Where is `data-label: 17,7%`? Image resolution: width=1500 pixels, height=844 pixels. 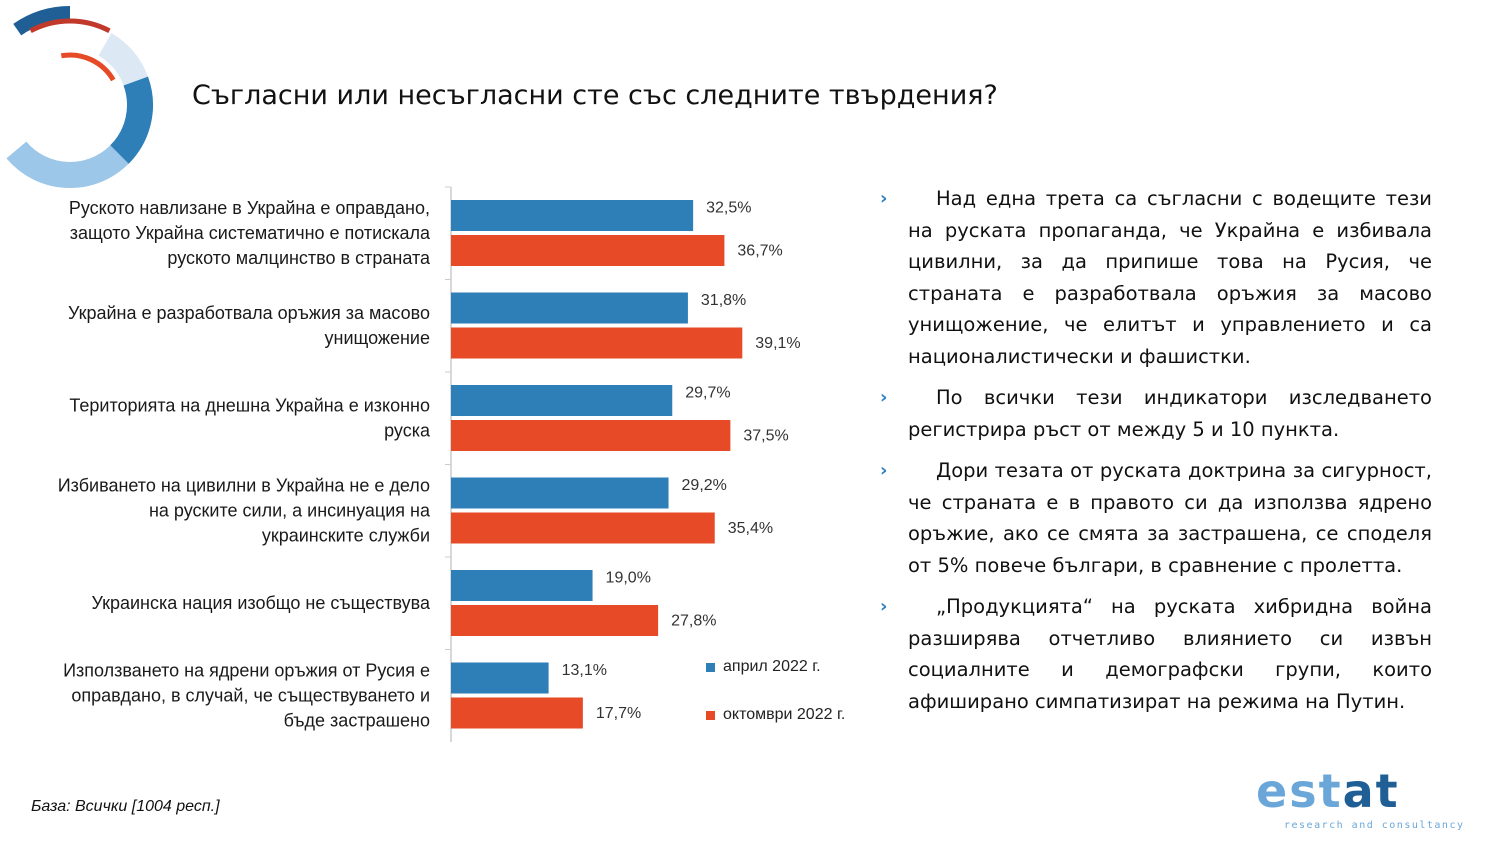 data-label: 17,7% is located at coordinates (618, 713).